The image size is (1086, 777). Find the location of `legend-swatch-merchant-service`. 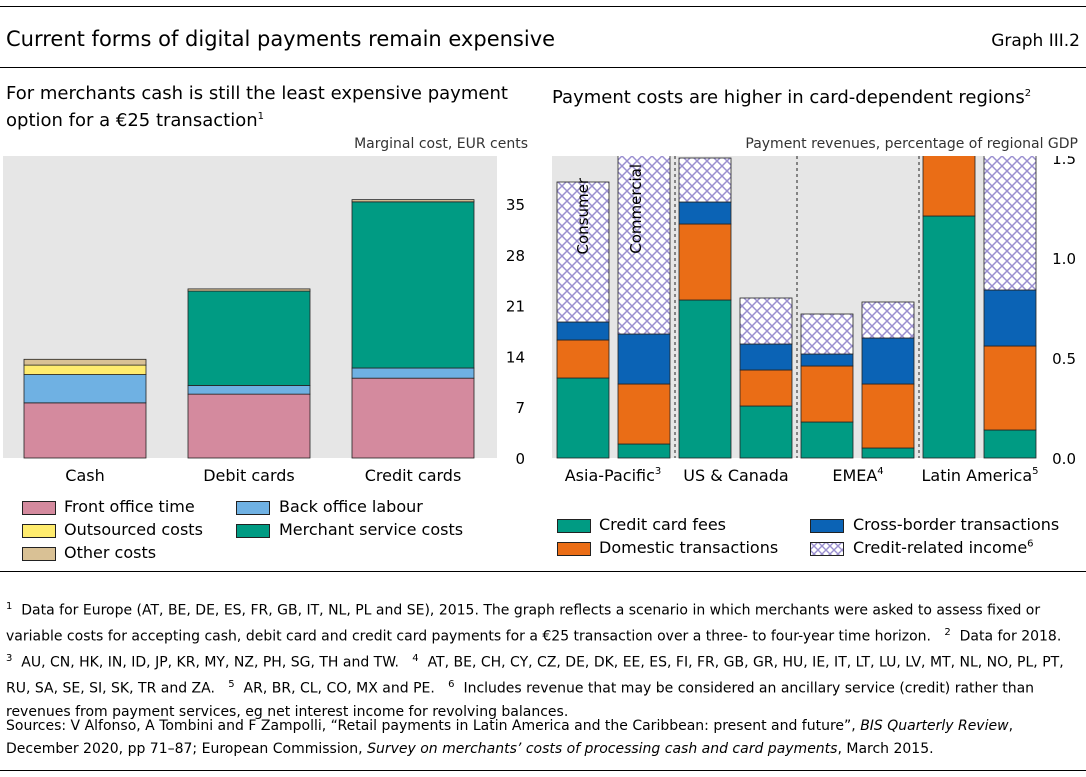

legend-swatch-merchant-service is located at coordinates (253, 531).